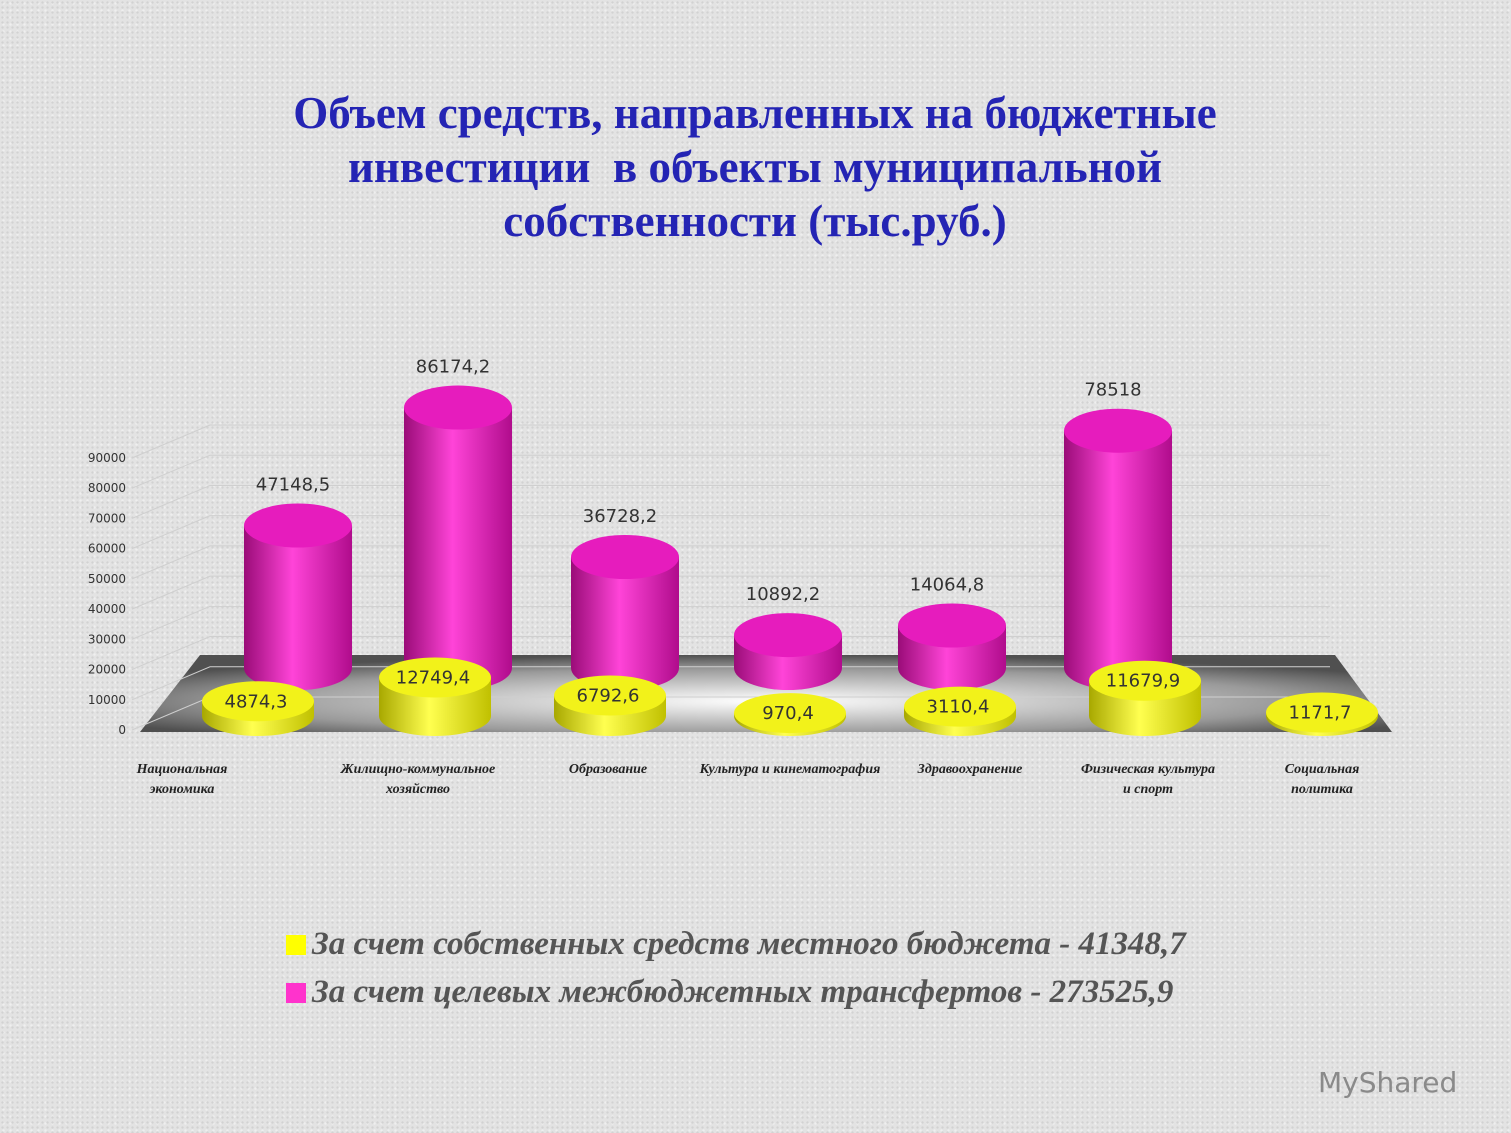 The width and height of the screenshot is (1511, 1133). Describe the element at coordinates (970, 769) in the screenshot. I see `x-tick-label: Здравоохранение` at that location.